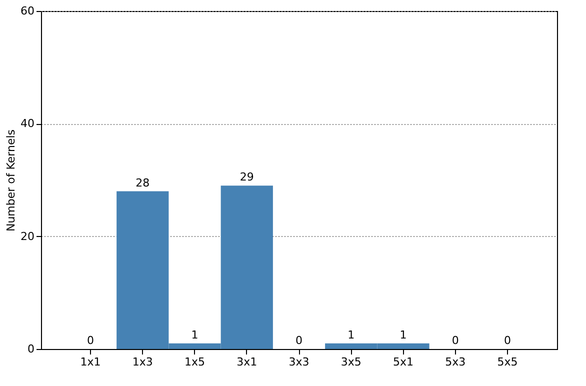 This screenshot has width=586, height=386. I want to click on x-tick-label: 5x5, so click(507, 362).